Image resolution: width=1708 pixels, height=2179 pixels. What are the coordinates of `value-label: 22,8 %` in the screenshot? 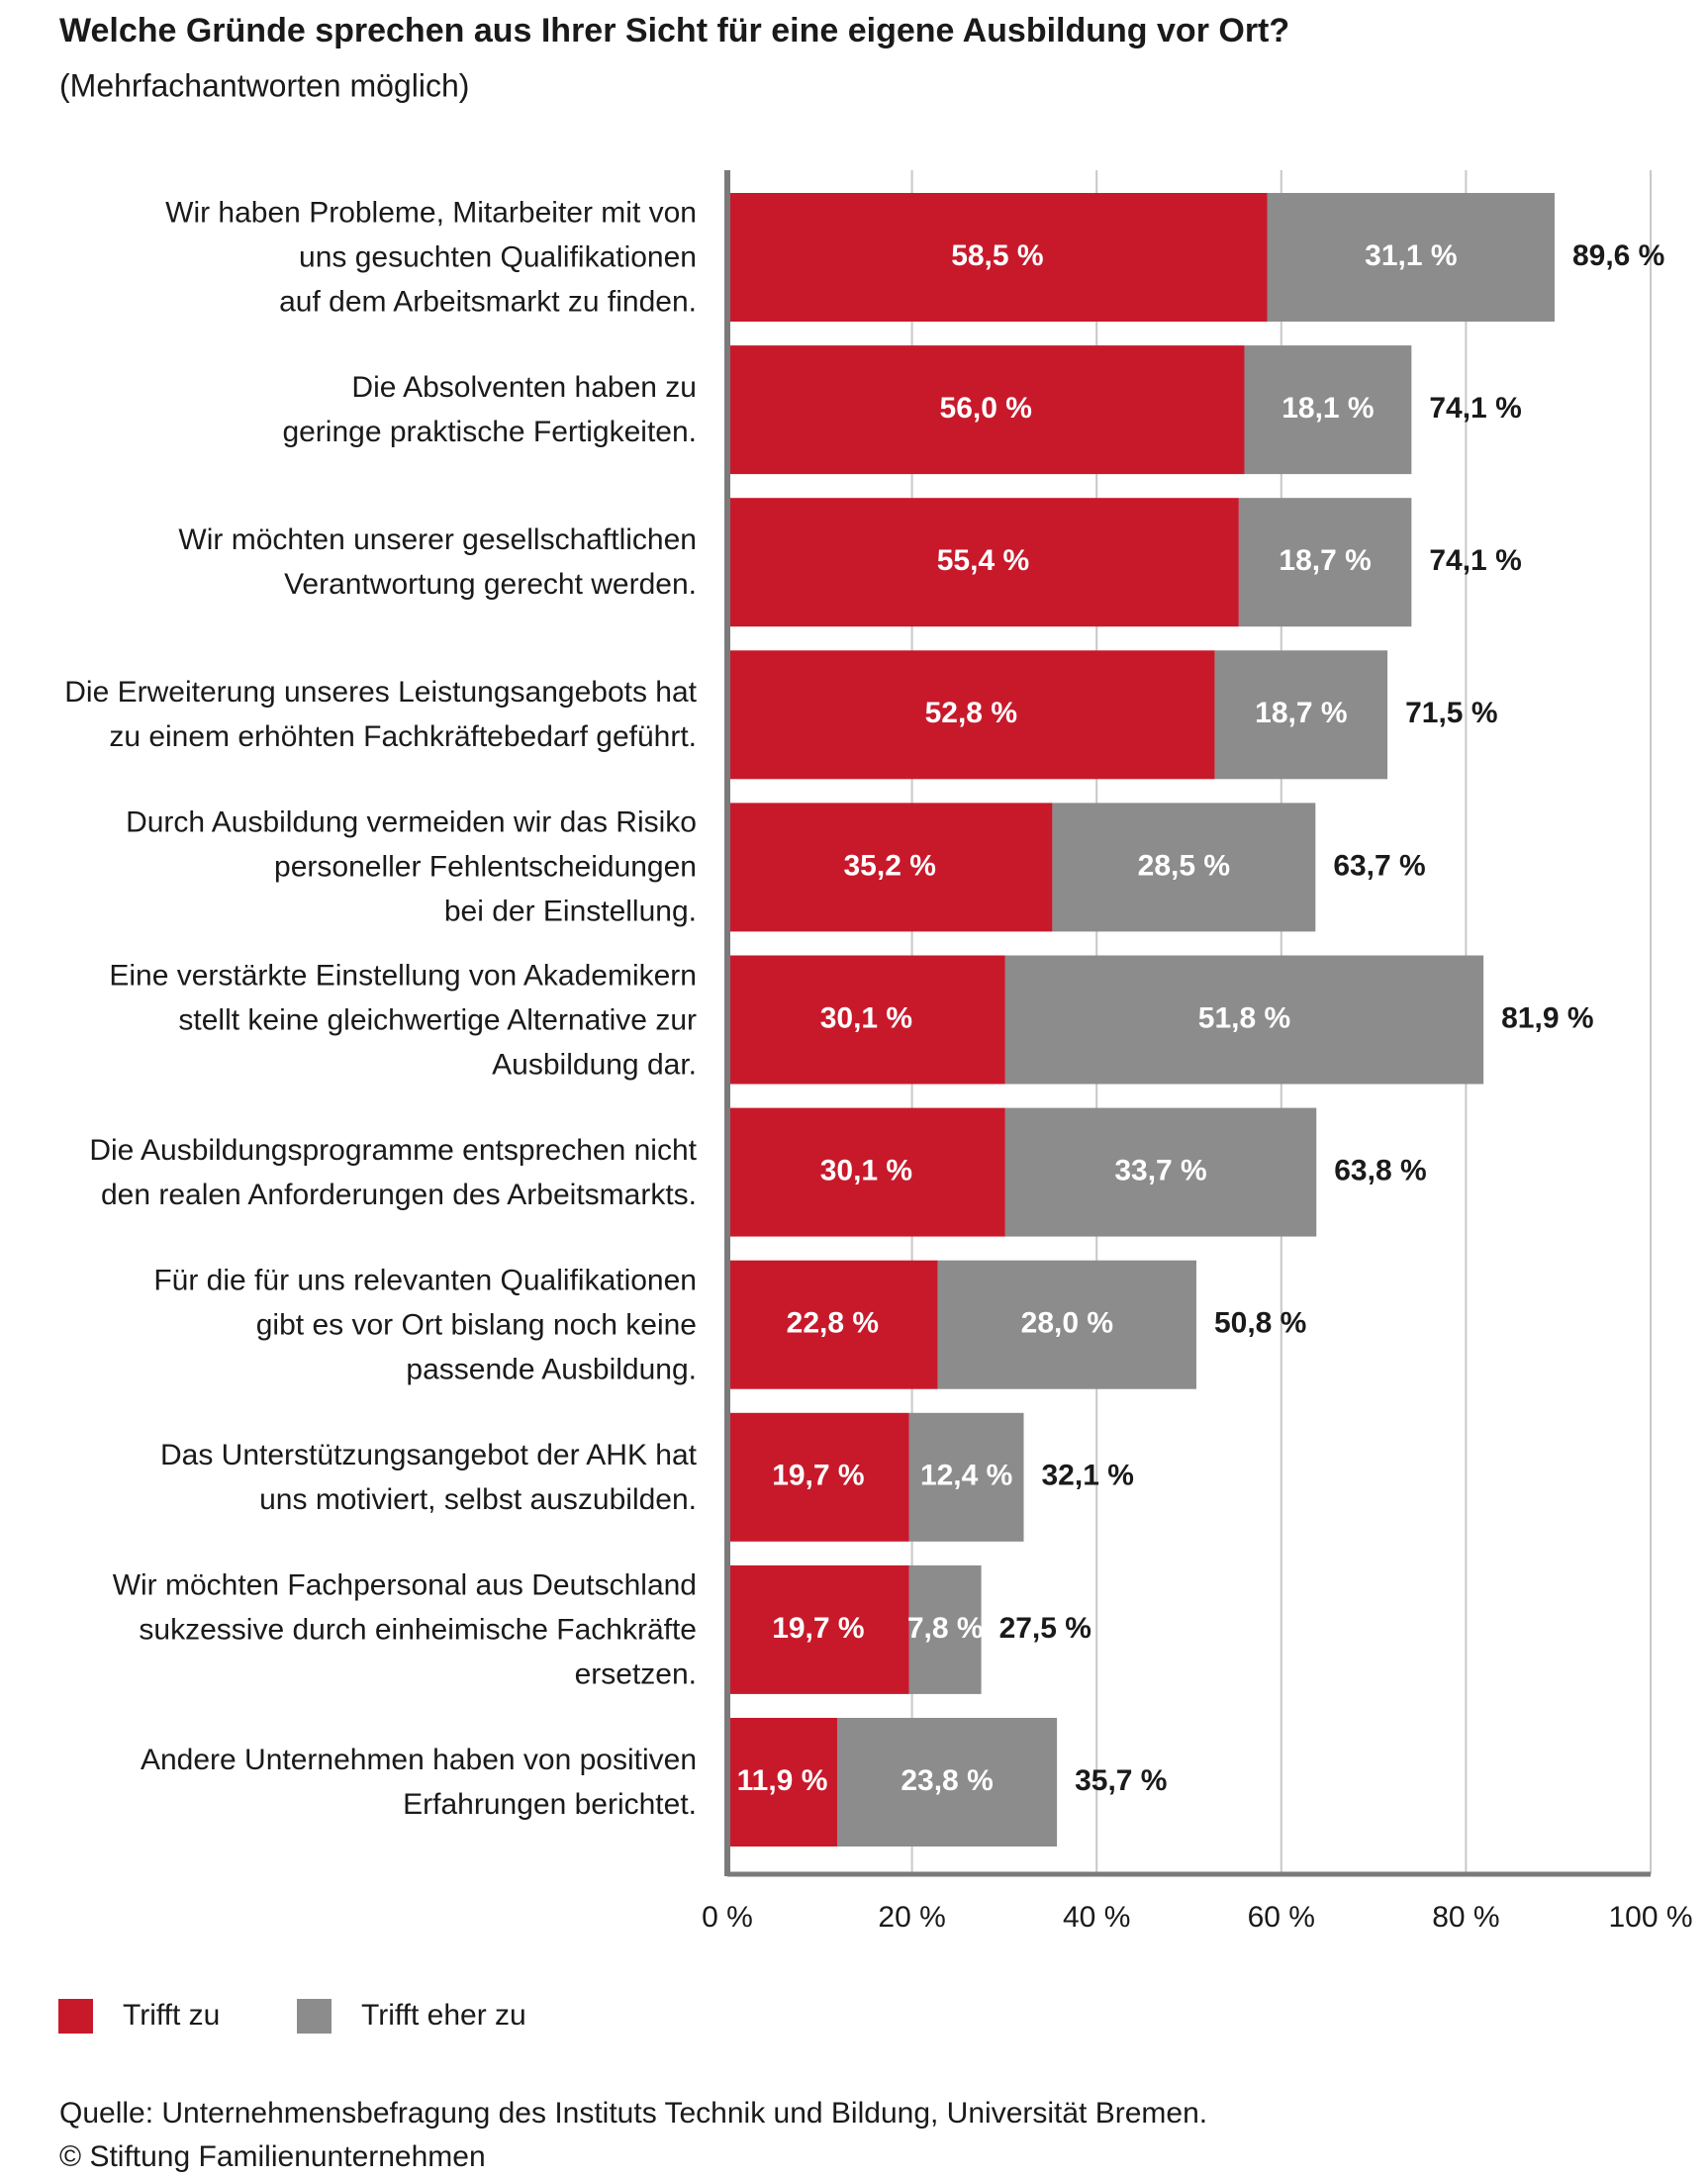 It's located at (833, 1323).